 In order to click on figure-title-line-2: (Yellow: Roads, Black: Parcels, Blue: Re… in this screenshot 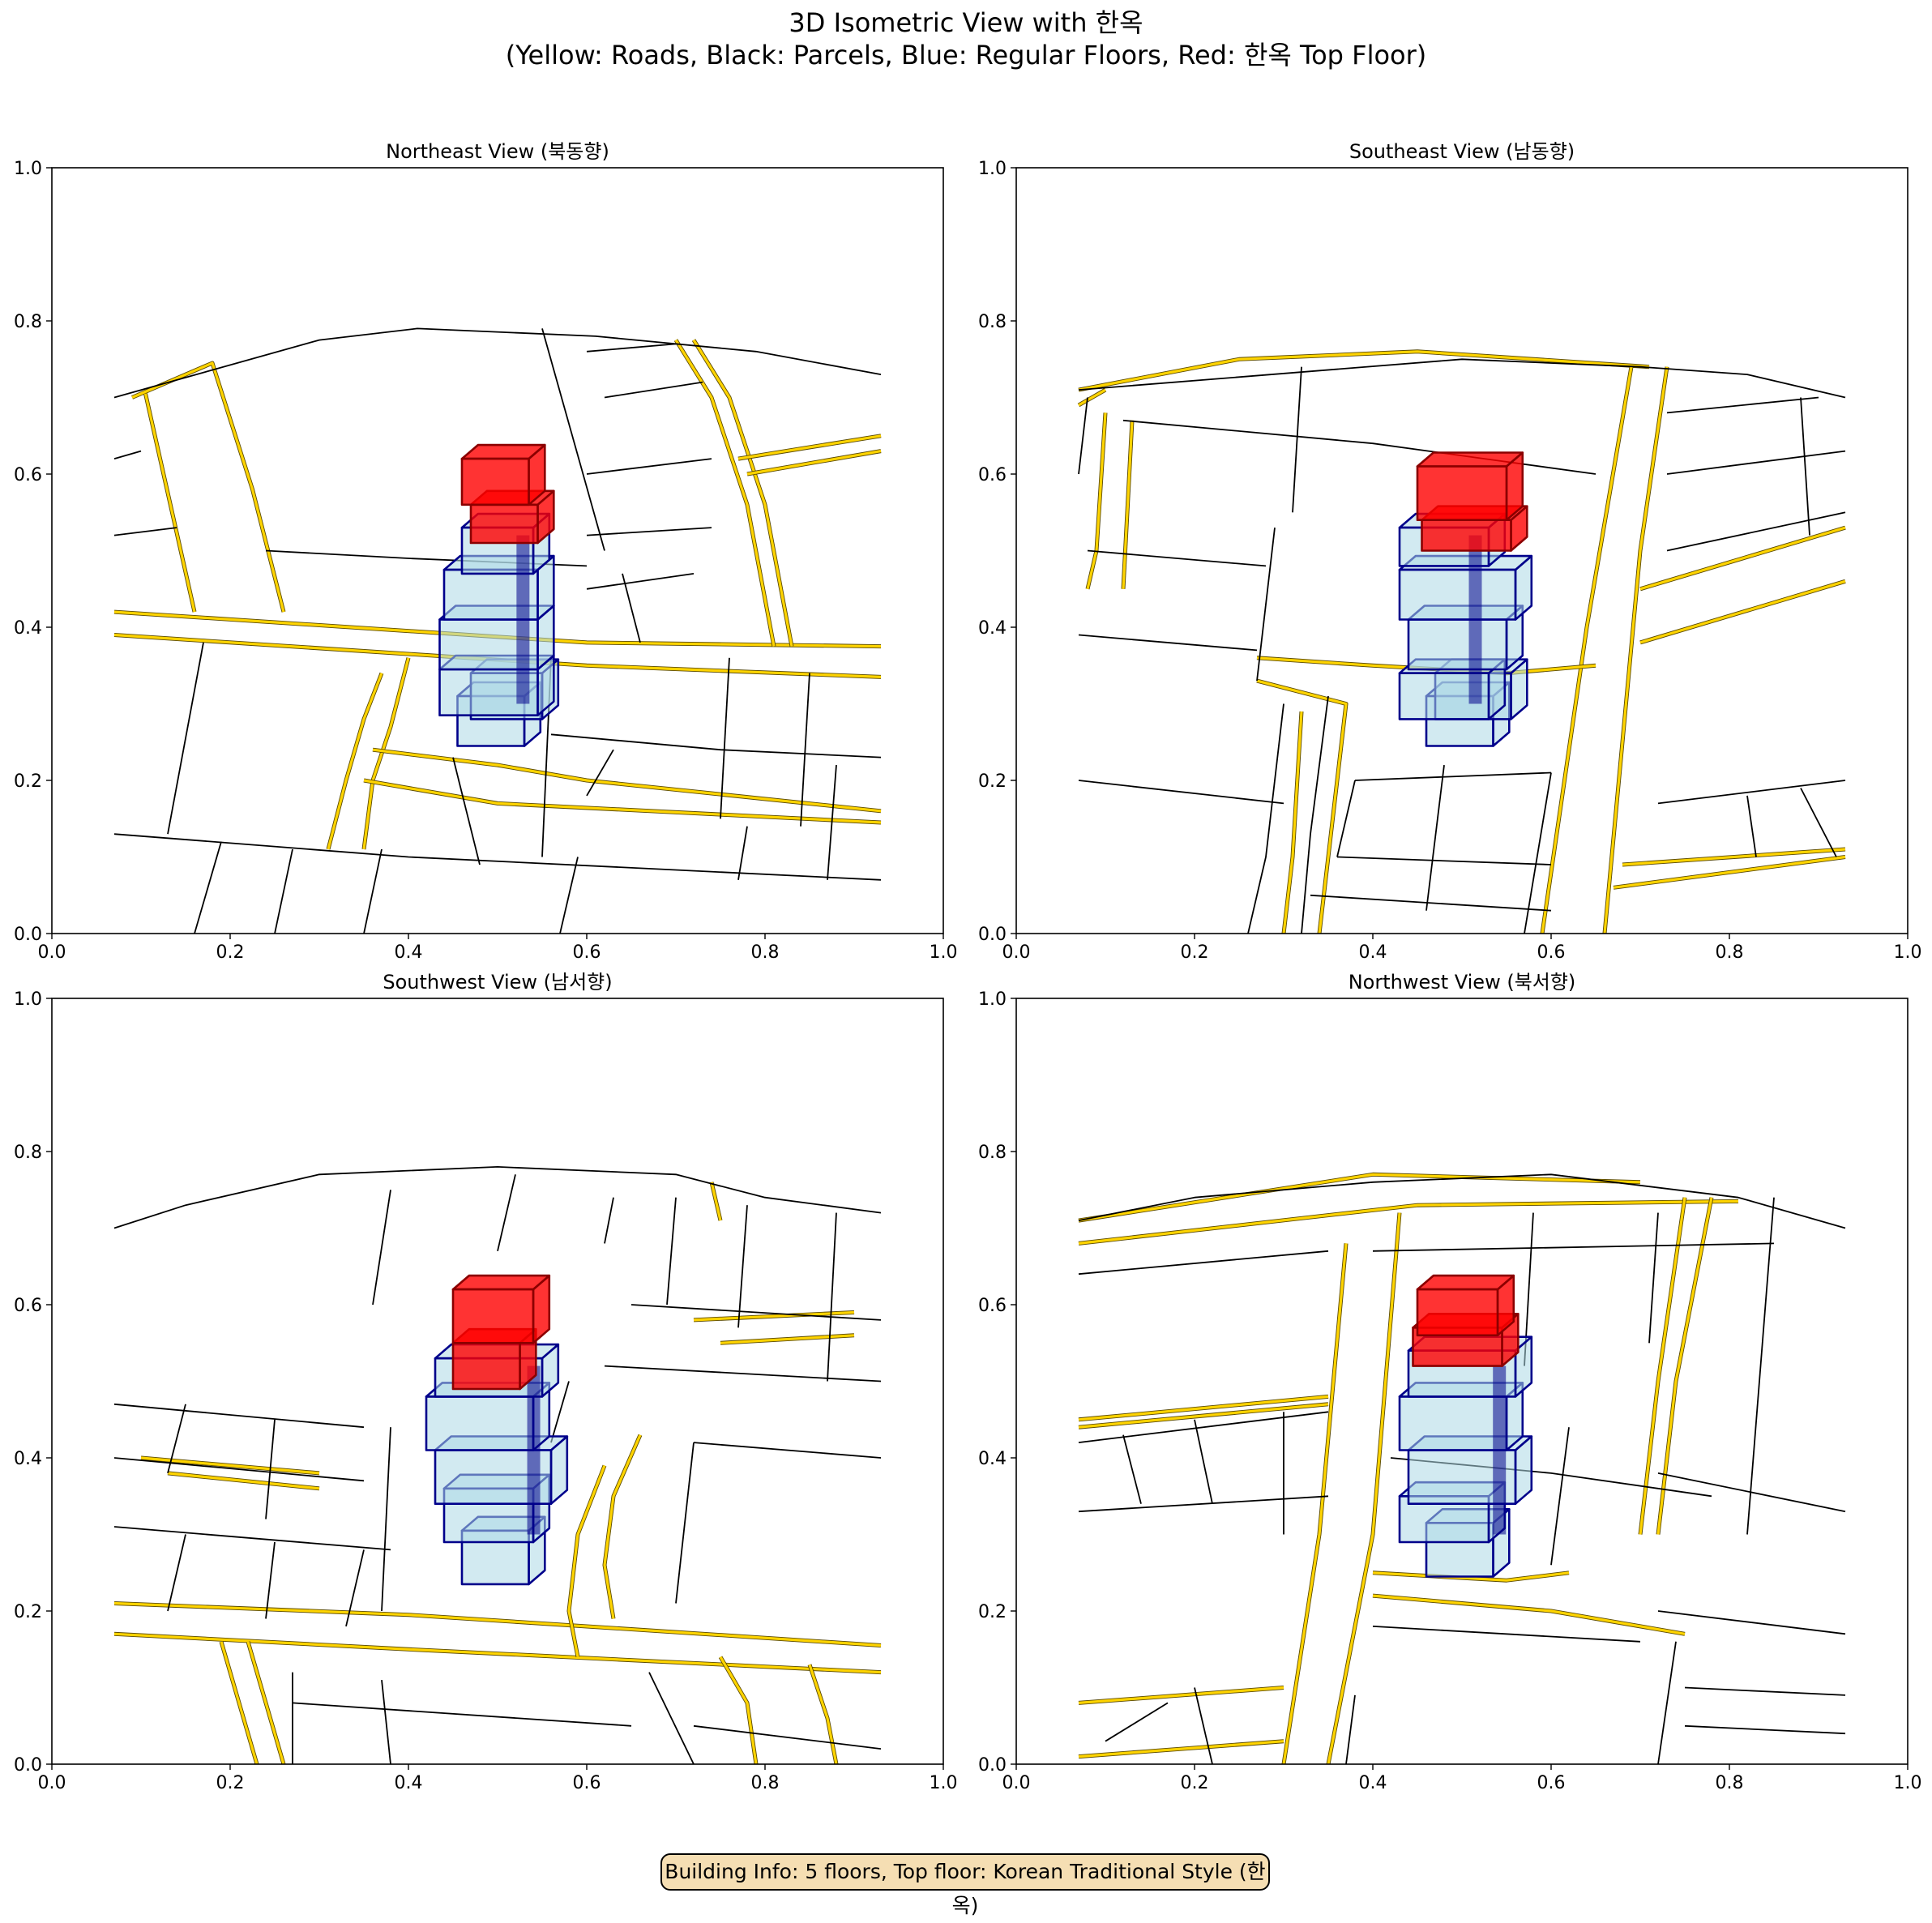, I will do `click(966, 55)`.